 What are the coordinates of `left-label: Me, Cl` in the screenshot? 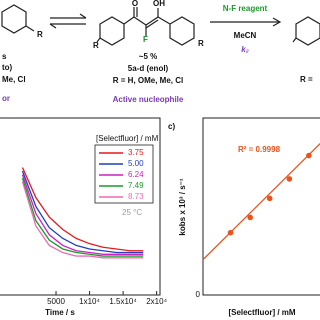 It's located at (14, 79).